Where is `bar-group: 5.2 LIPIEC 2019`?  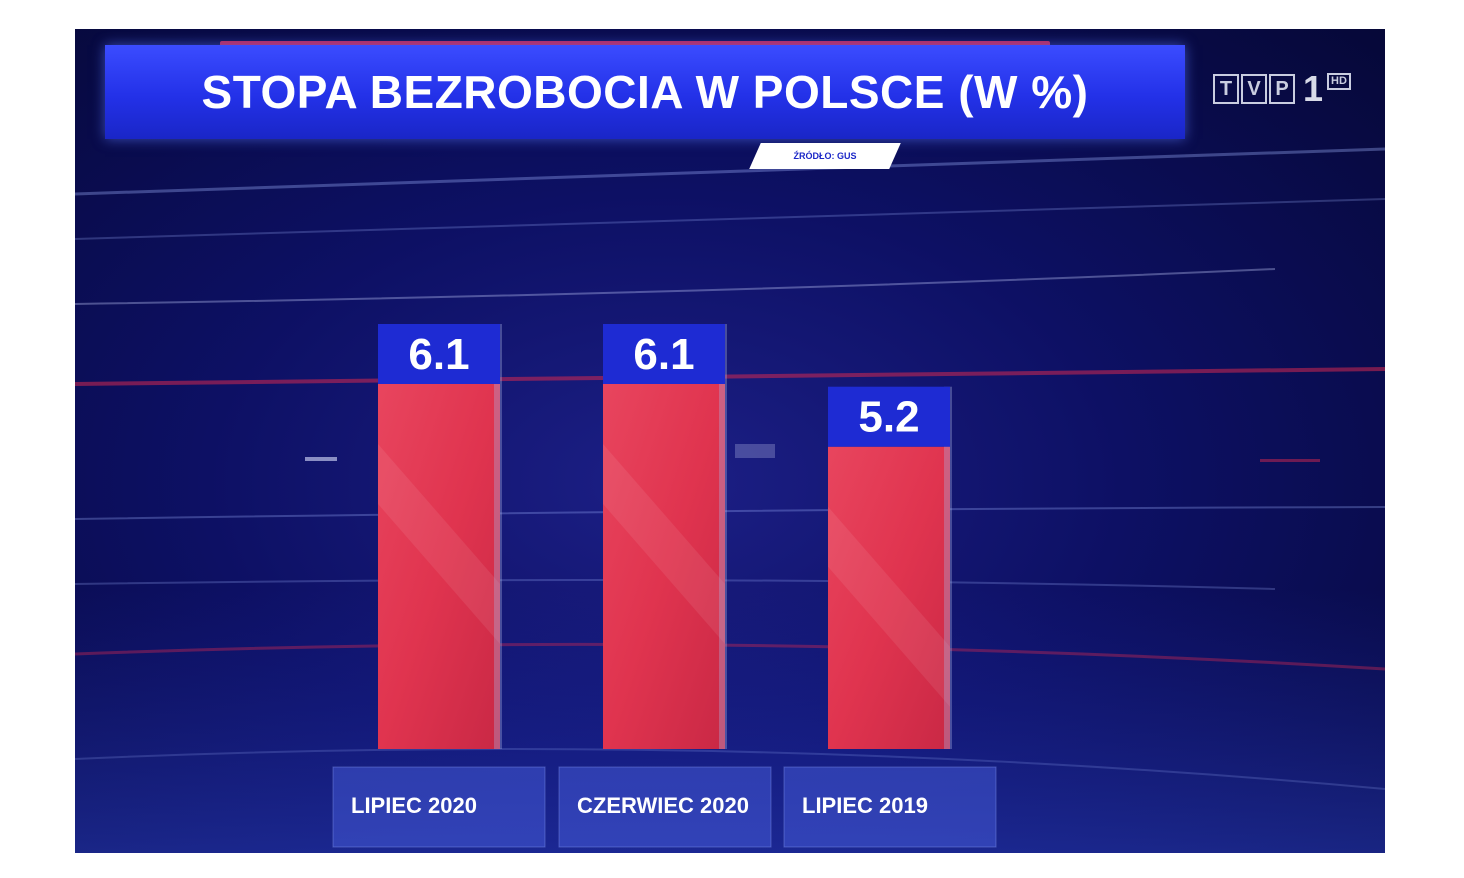 bar-group: 5.2 LIPIEC 2019 is located at coordinates (890, 617).